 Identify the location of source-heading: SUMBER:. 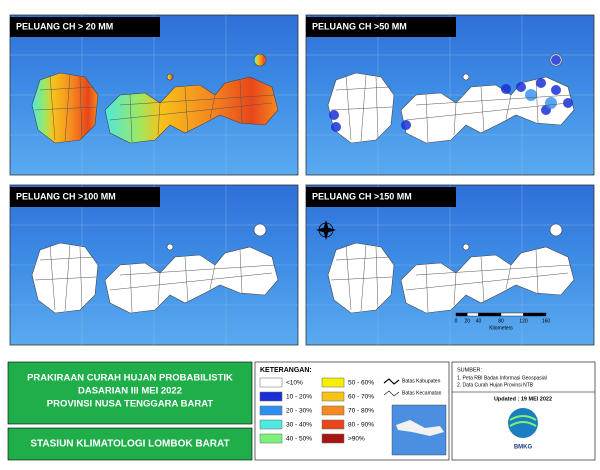
(470, 370).